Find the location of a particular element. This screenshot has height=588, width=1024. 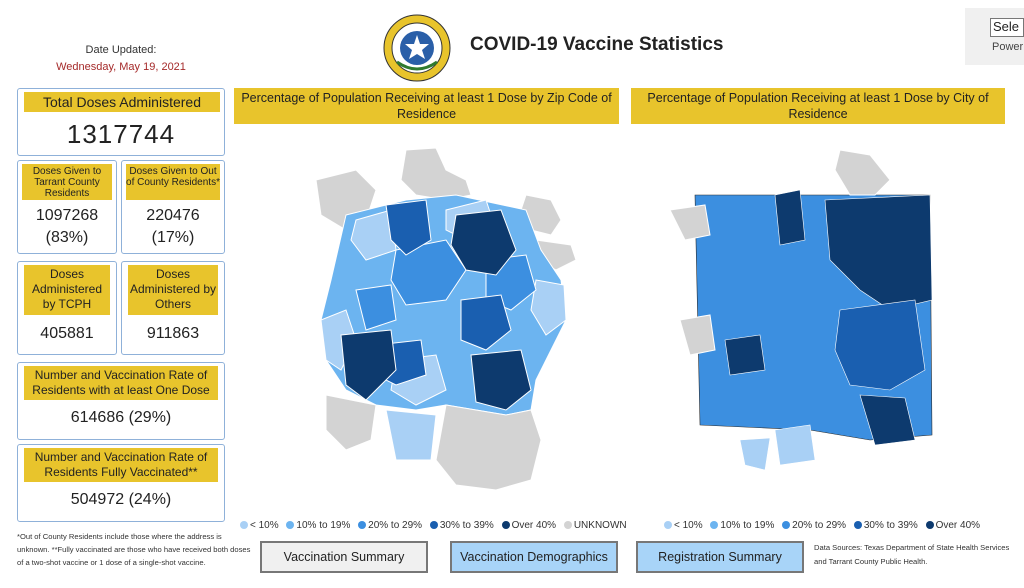

tarrant-residents-label: Doses Given to Tarrant County Residents is located at coordinates (67, 182).